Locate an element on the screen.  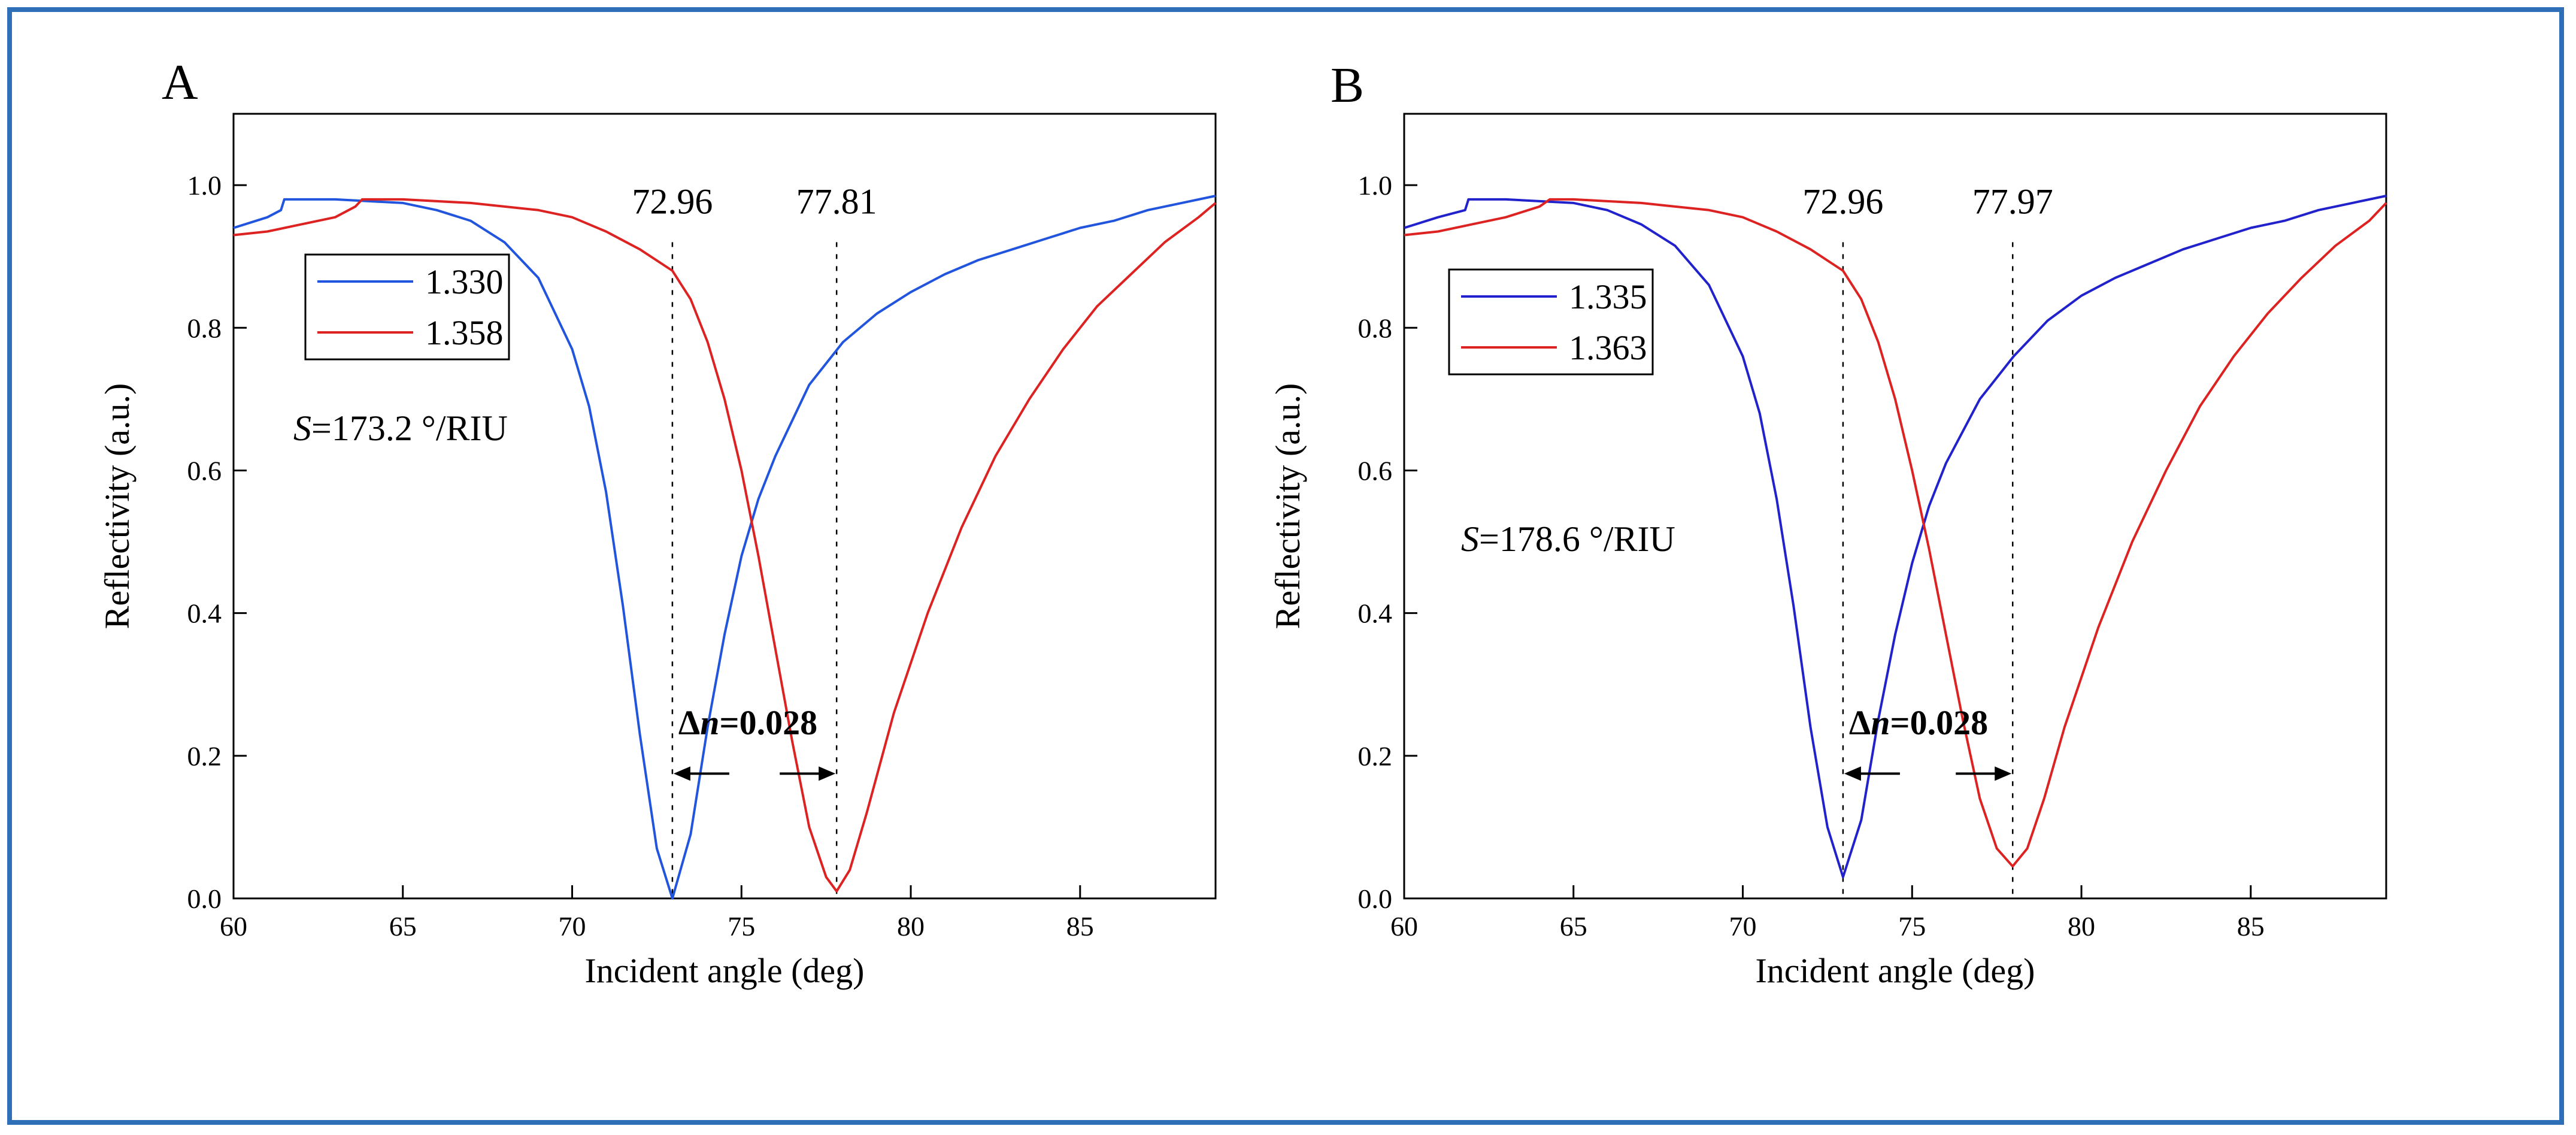
legend-entry-2: 1.363 is located at coordinates (1608, 347).